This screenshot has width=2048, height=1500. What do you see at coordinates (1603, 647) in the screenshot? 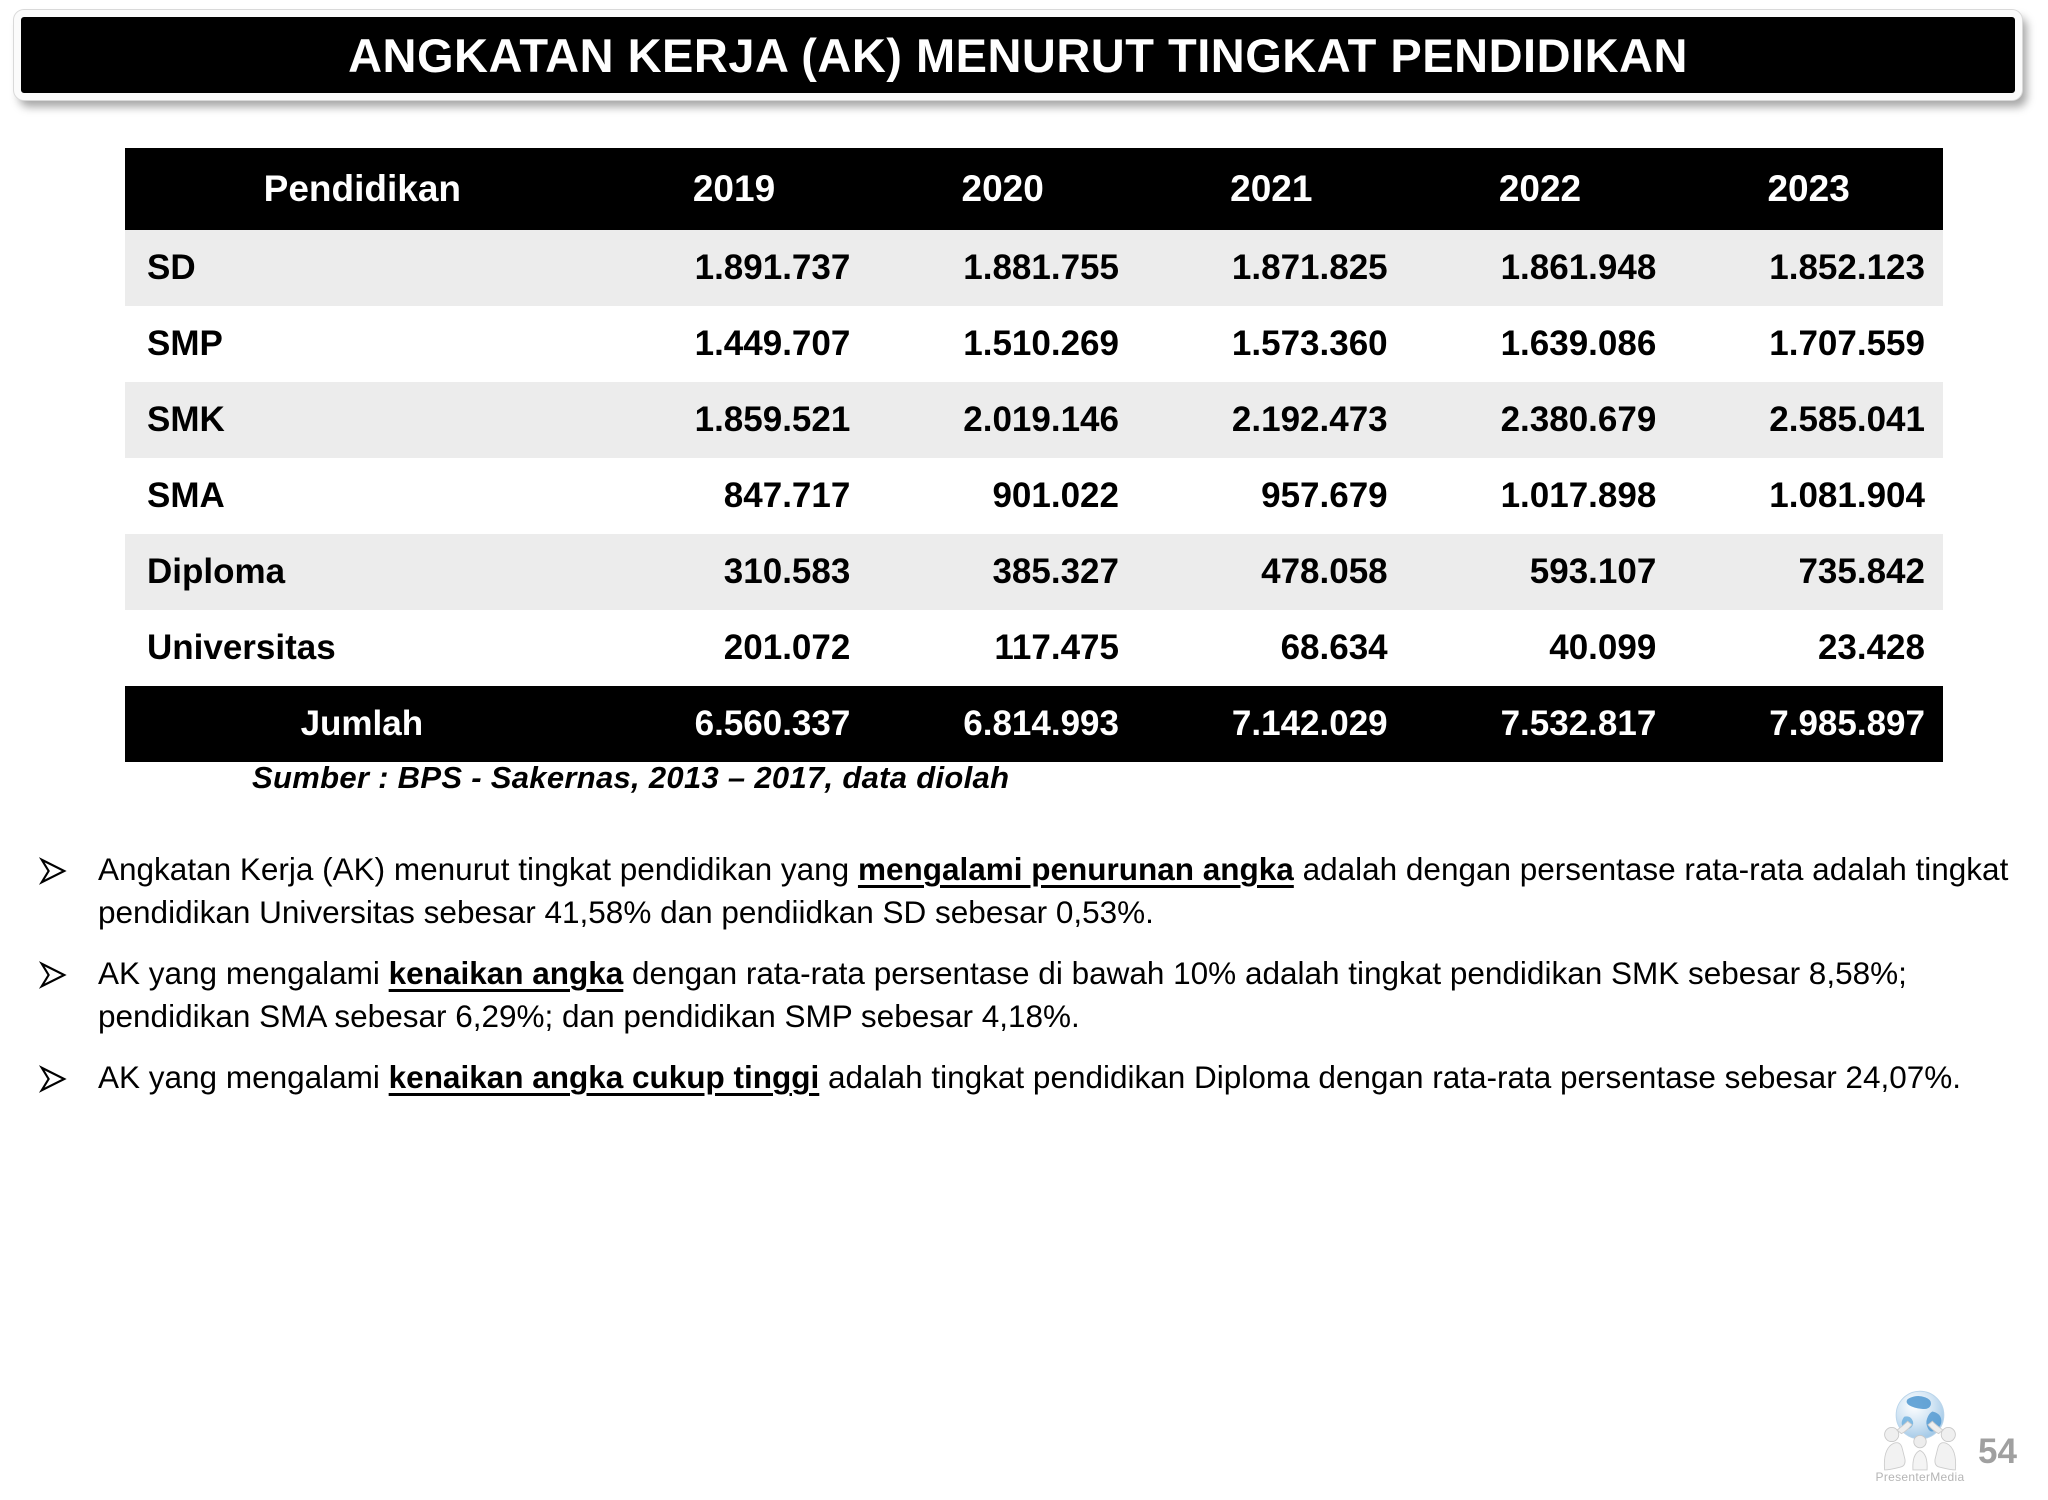
I see `cell-value: 40.099` at bounding box center [1603, 647].